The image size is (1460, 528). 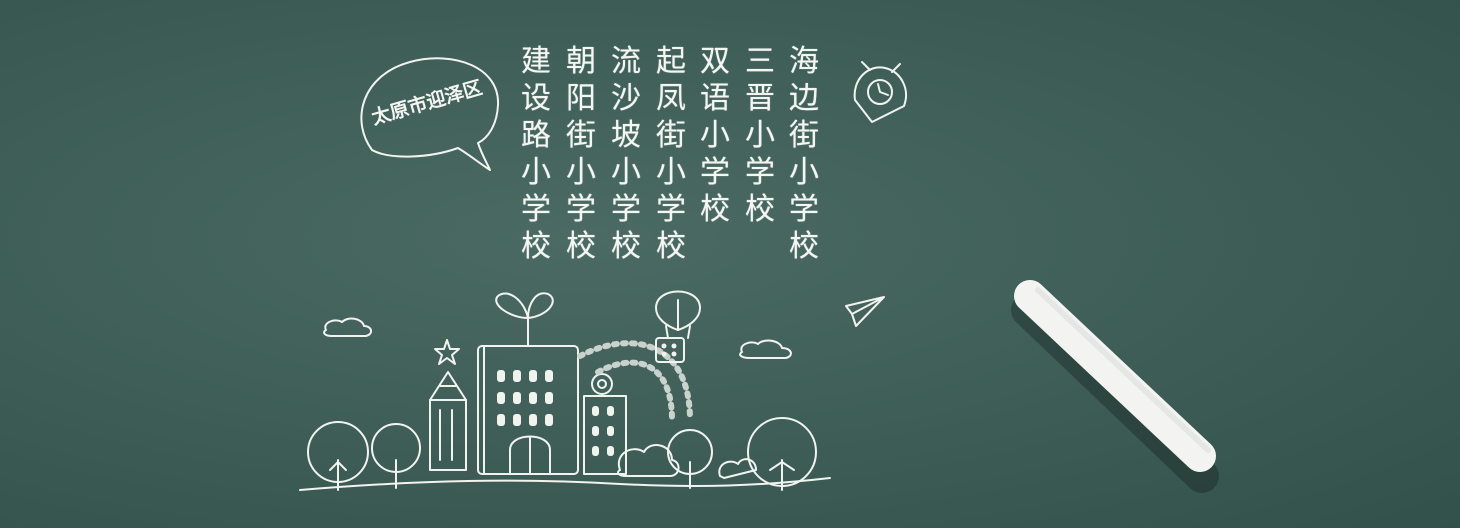 What do you see at coordinates (581, 154) in the screenshot?
I see `school-name-column: 朝阳街小学校` at bounding box center [581, 154].